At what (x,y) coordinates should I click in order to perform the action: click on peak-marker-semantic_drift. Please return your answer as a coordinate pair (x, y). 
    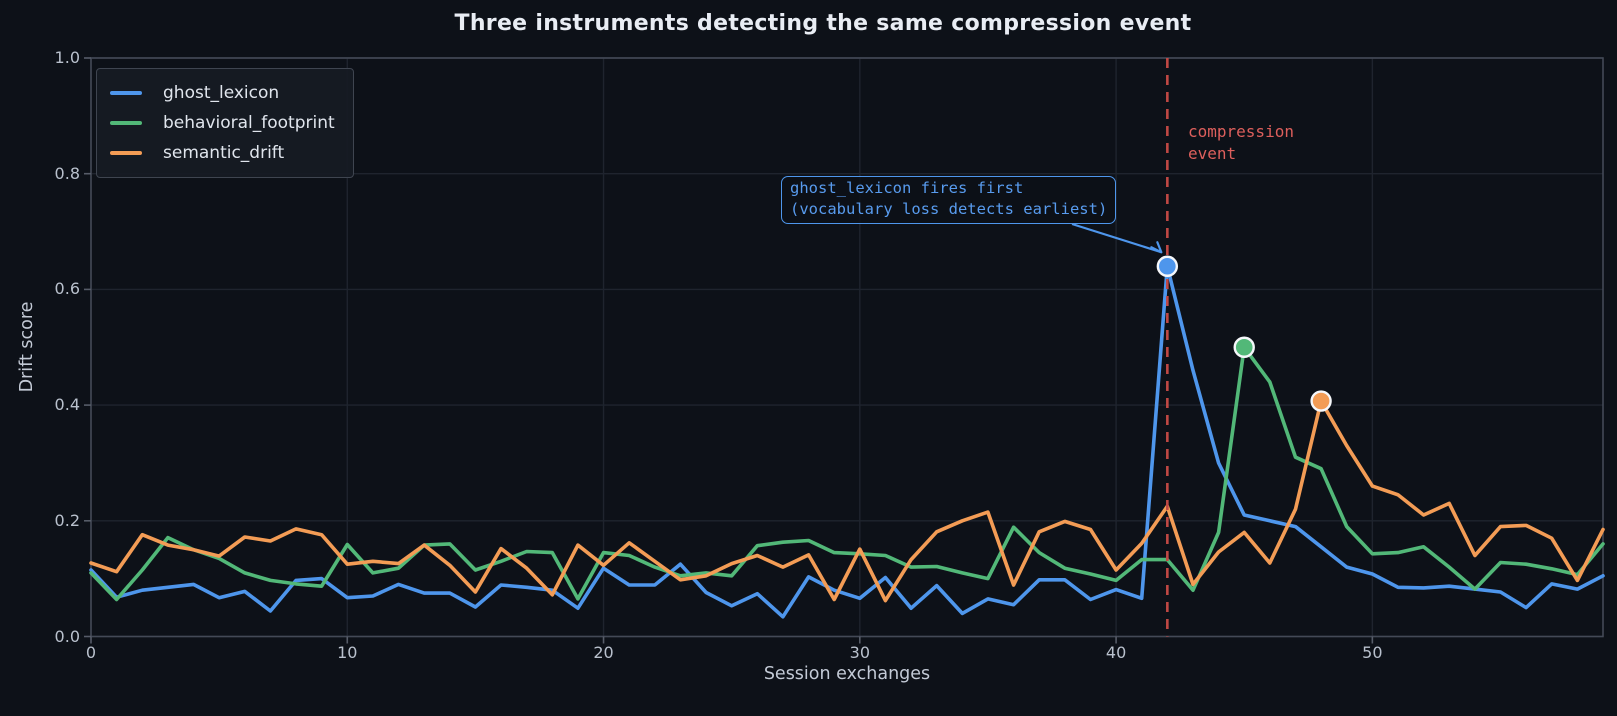
    Looking at the image, I should click on (1321, 401).